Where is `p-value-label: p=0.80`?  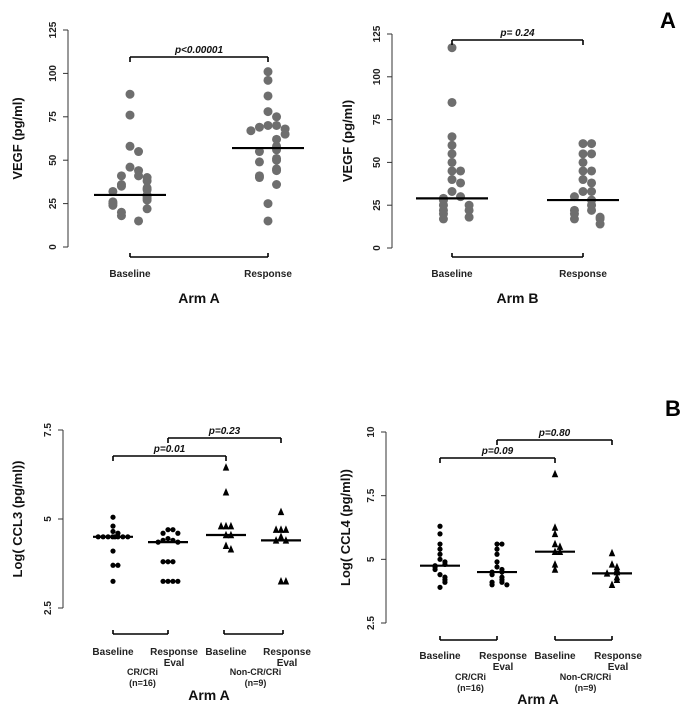 p-value-label: p=0.80 is located at coordinates (554, 433).